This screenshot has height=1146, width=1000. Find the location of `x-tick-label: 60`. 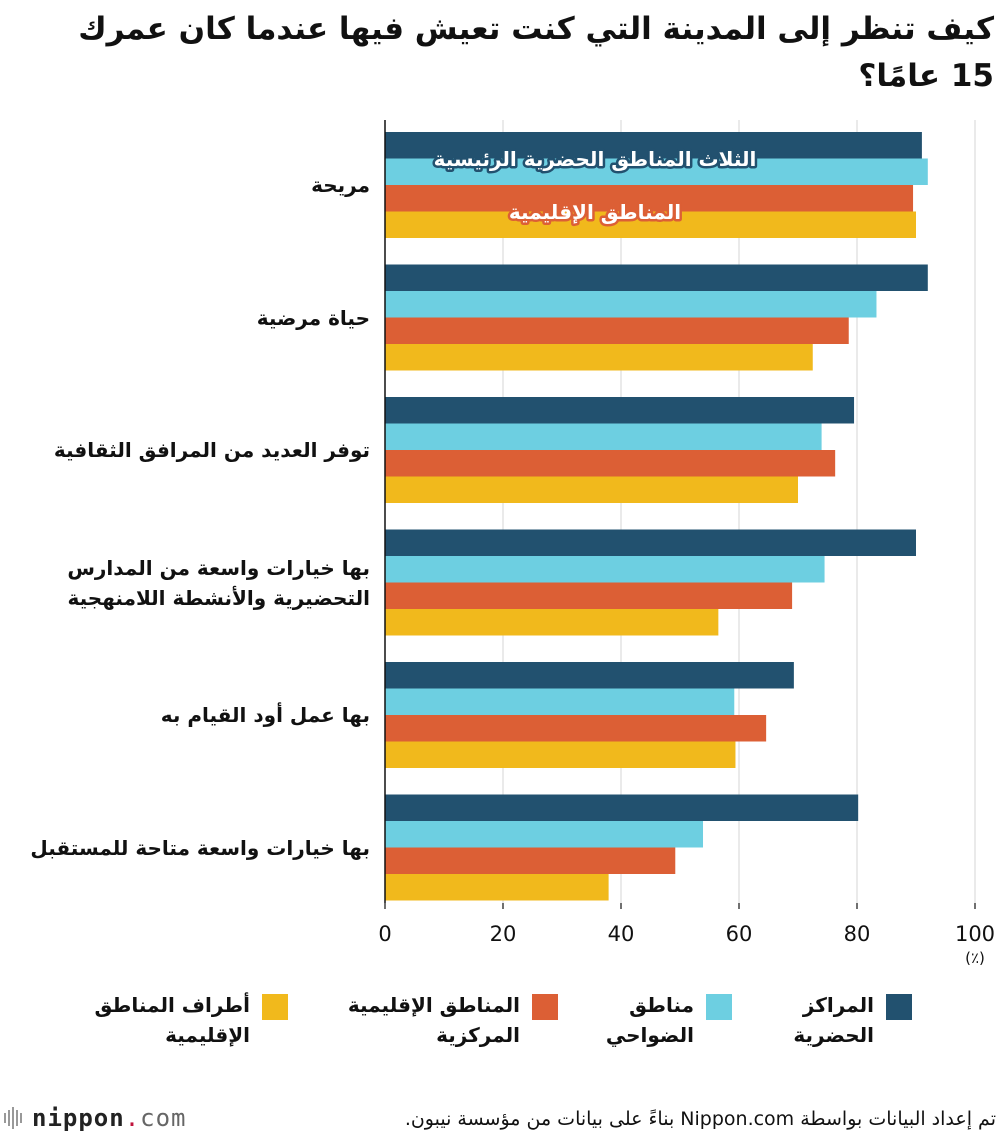

x-tick-label: 60 is located at coordinates (739, 934).